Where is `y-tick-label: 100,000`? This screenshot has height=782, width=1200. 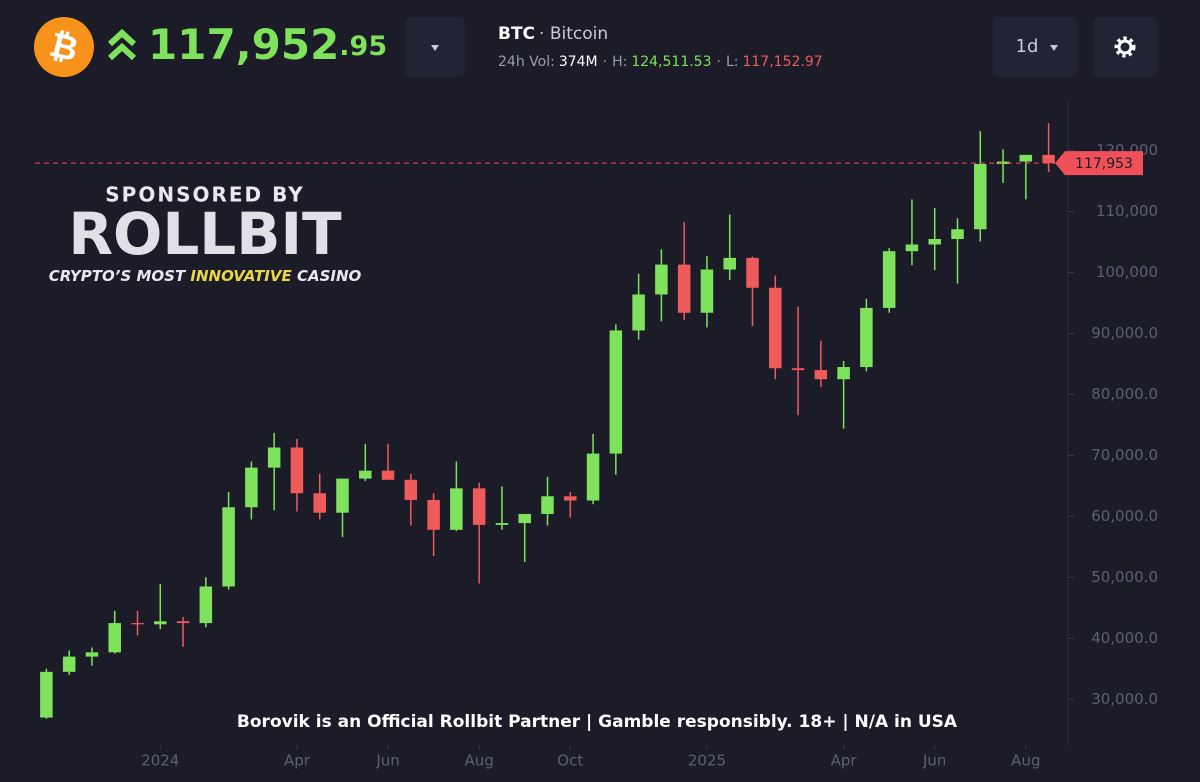
y-tick-label: 100,000 is located at coordinates (1127, 272).